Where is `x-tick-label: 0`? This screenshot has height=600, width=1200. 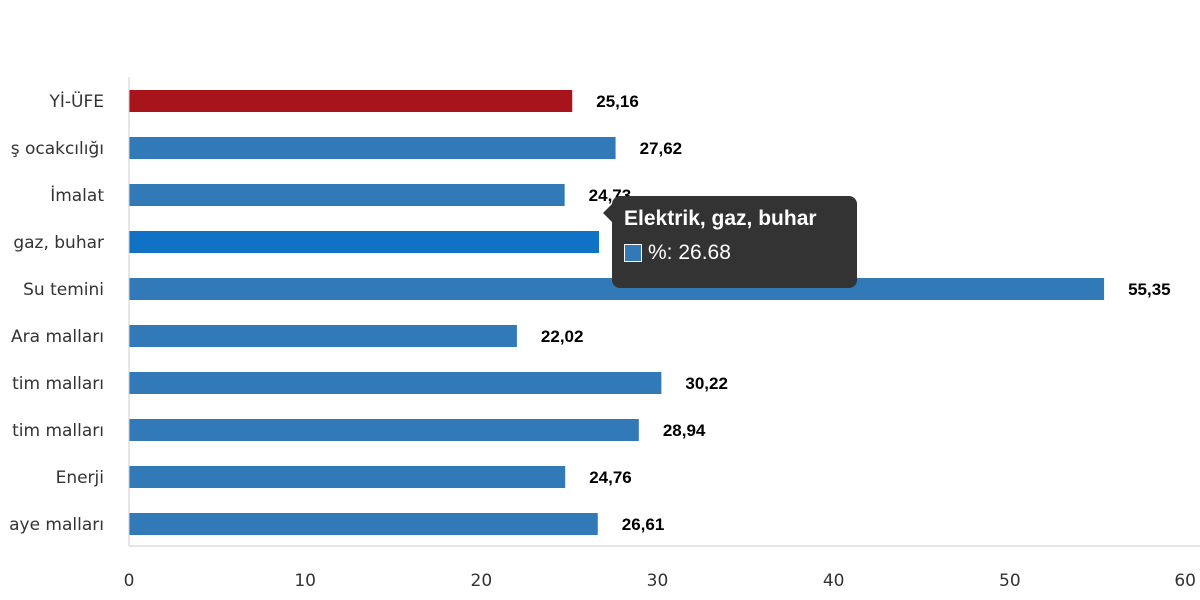
x-tick-label: 0 is located at coordinates (129, 581).